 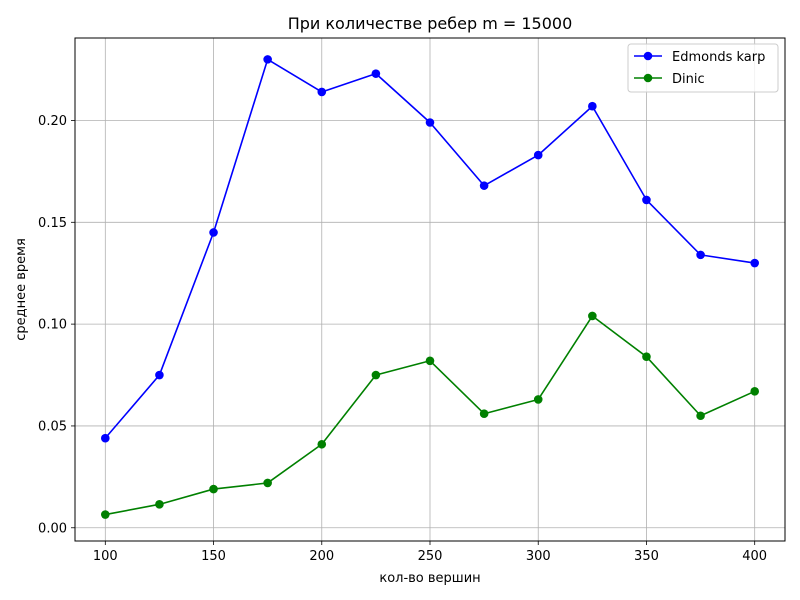 I want to click on x-tick-label: 100, so click(x=105, y=556).